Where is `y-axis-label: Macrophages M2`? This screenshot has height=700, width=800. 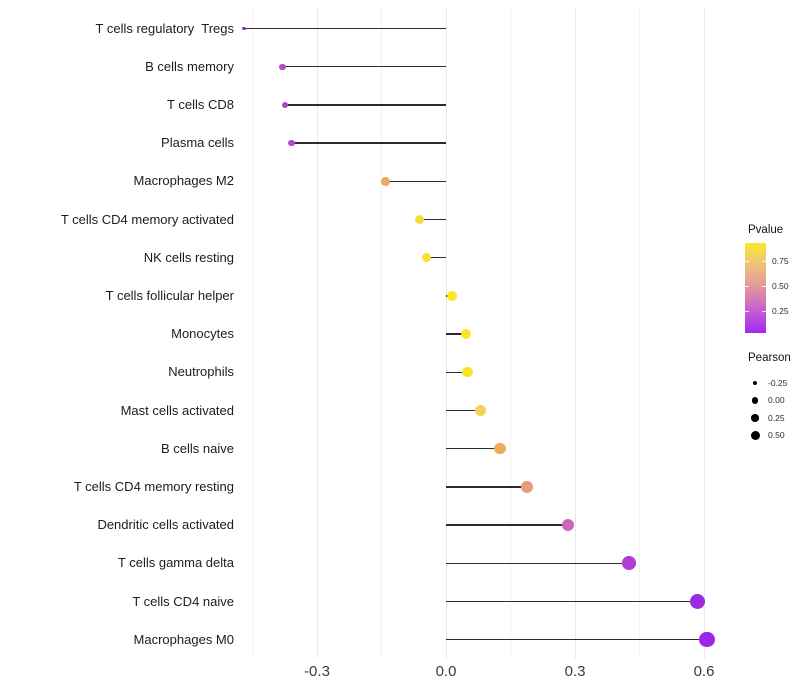
y-axis-label: Macrophages M2 is located at coordinates (183, 181).